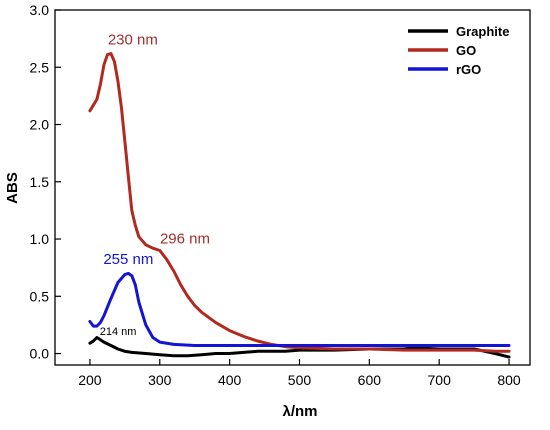 This screenshot has width=550, height=430. Describe the element at coordinates (90, 380) in the screenshot. I see `x-tick-label: 200` at that location.